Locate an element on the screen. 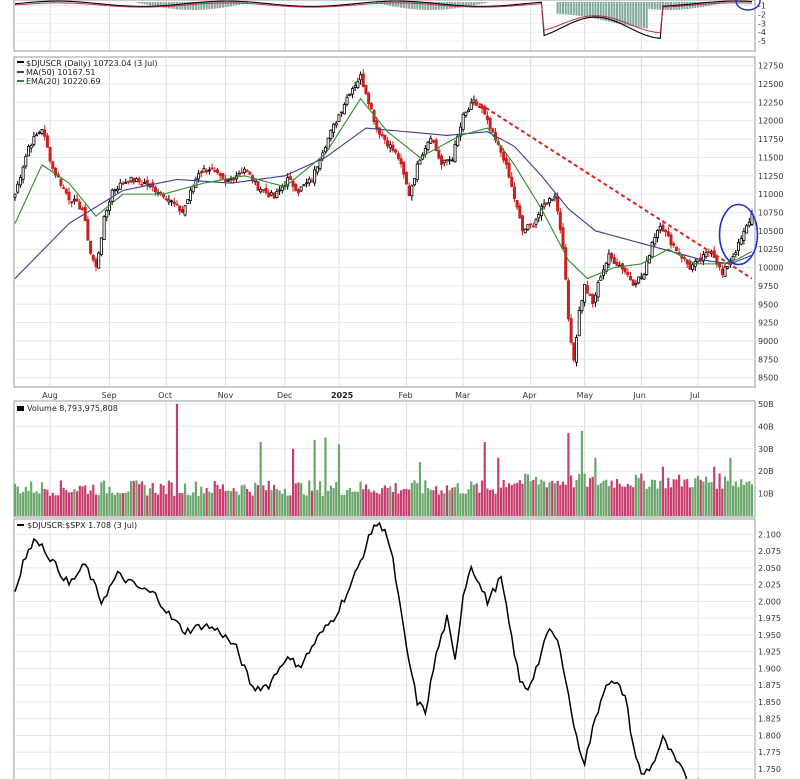  legend-ema20: EMA(20) 10220.69 is located at coordinates (63, 81).